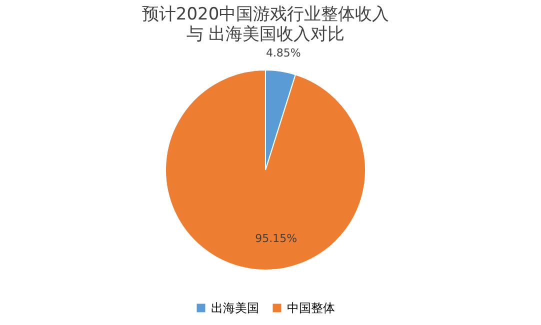 The width and height of the screenshot is (541, 325). I want to click on data-label: 4.85%, so click(283, 53).